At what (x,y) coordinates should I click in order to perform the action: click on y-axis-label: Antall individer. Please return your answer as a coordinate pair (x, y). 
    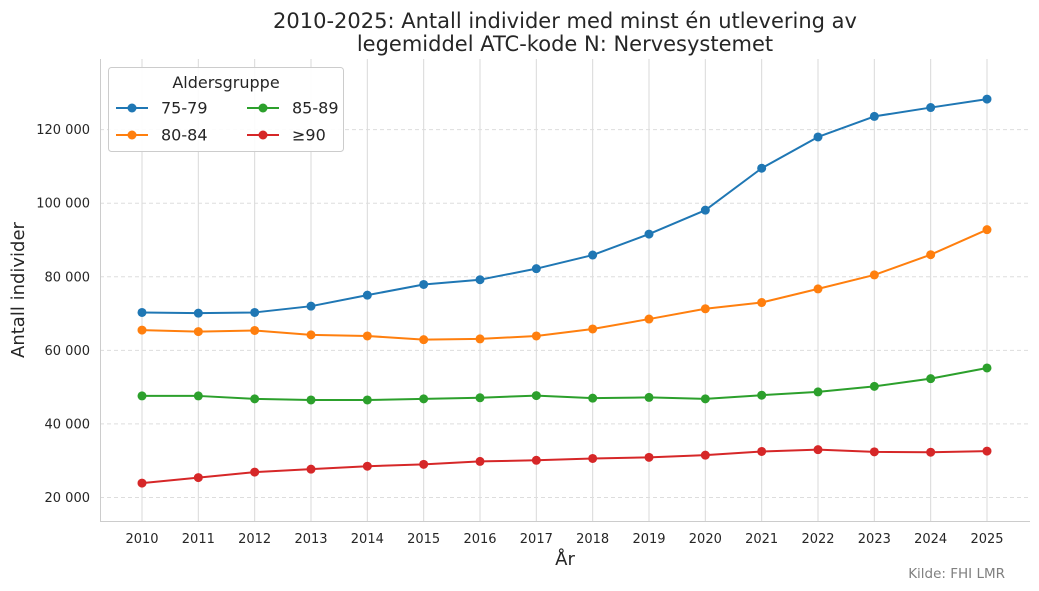
    Looking at the image, I should click on (18, 289).